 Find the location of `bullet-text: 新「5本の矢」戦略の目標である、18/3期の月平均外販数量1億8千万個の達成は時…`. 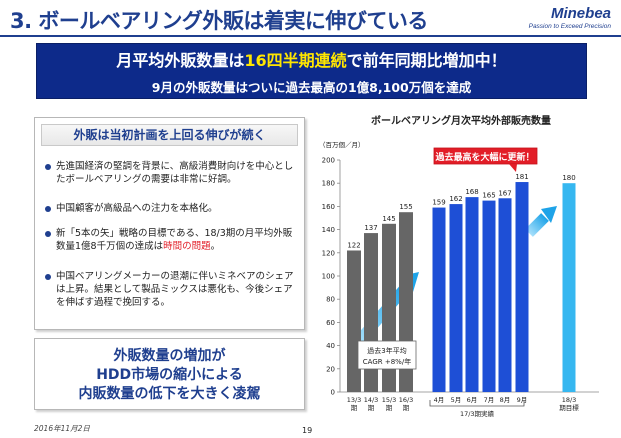

bullet-text: 新「5本の矢」戦略の目標である、18/3期の月平均外販数量1億8千万個の達成は時… is located at coordinates (178, 240).